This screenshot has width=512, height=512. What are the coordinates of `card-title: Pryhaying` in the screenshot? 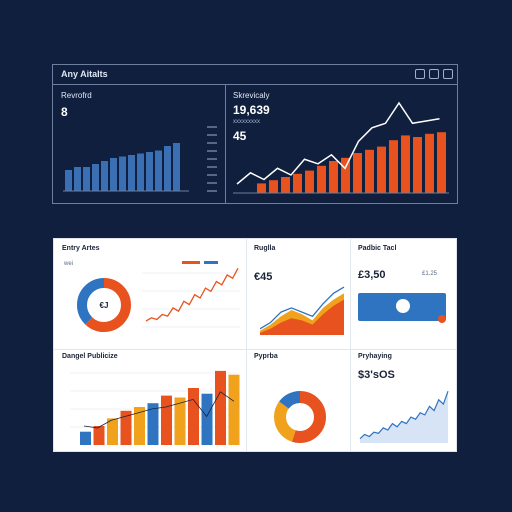 It's located at (375, 356).